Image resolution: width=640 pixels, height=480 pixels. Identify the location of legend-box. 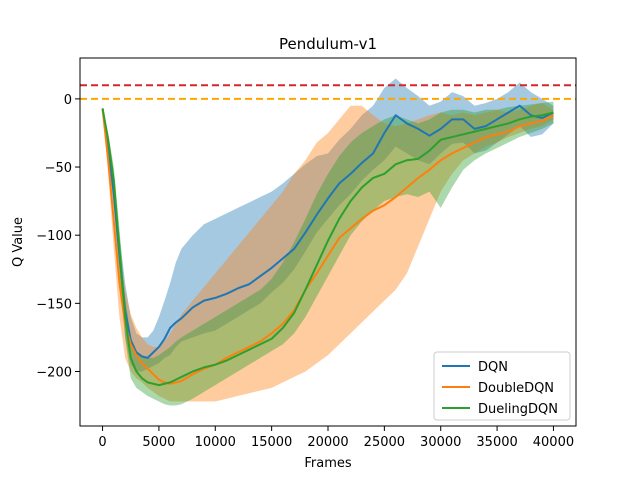
(502, 386).